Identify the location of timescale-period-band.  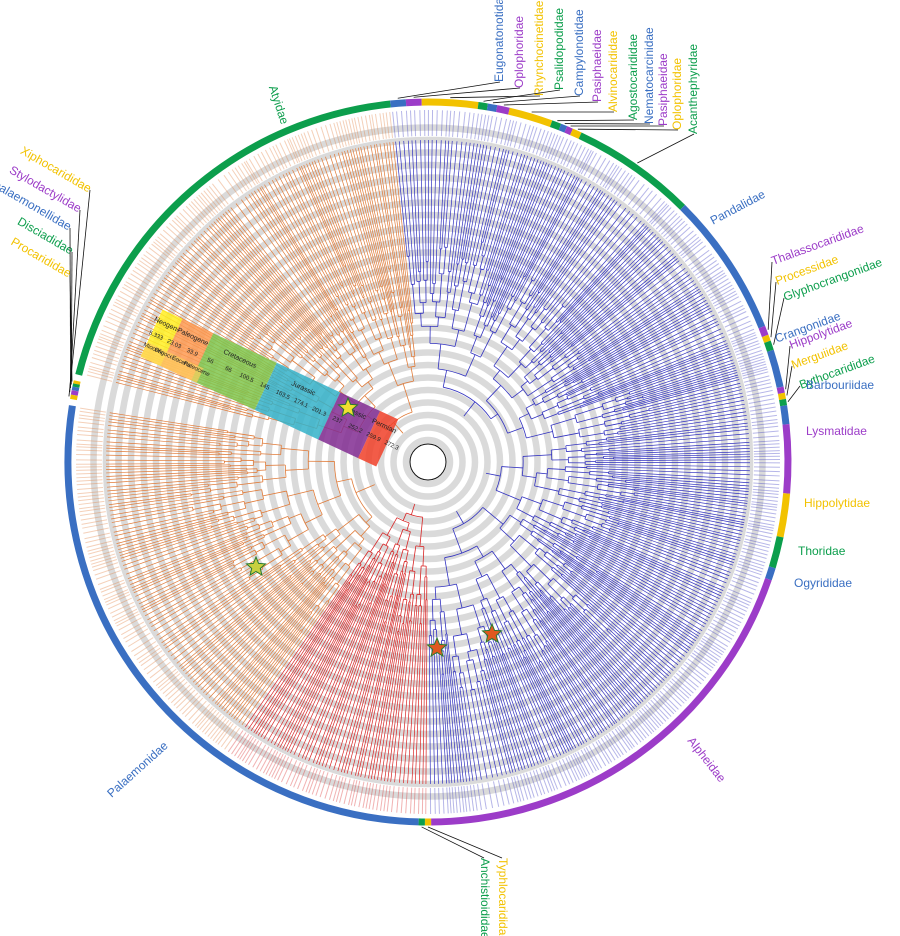
(378, 438).